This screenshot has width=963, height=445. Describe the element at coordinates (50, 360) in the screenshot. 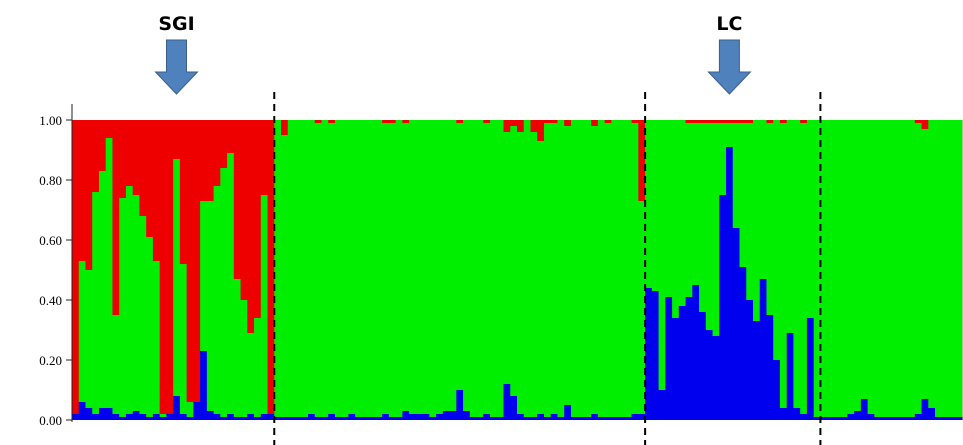

I see `y-tick-label: 0.20` at that location.